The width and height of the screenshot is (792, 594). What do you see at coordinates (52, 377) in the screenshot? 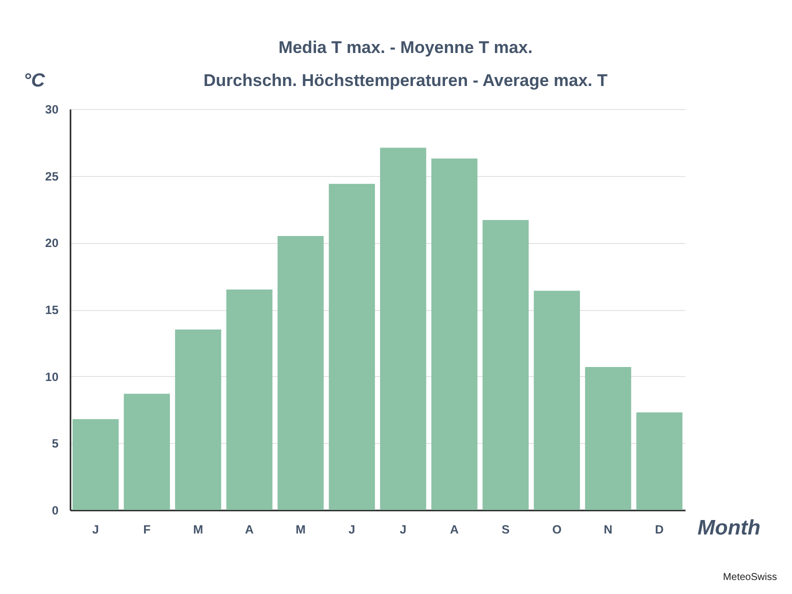
I see `y-tick-label: 10` at bounding box center [52, 377].